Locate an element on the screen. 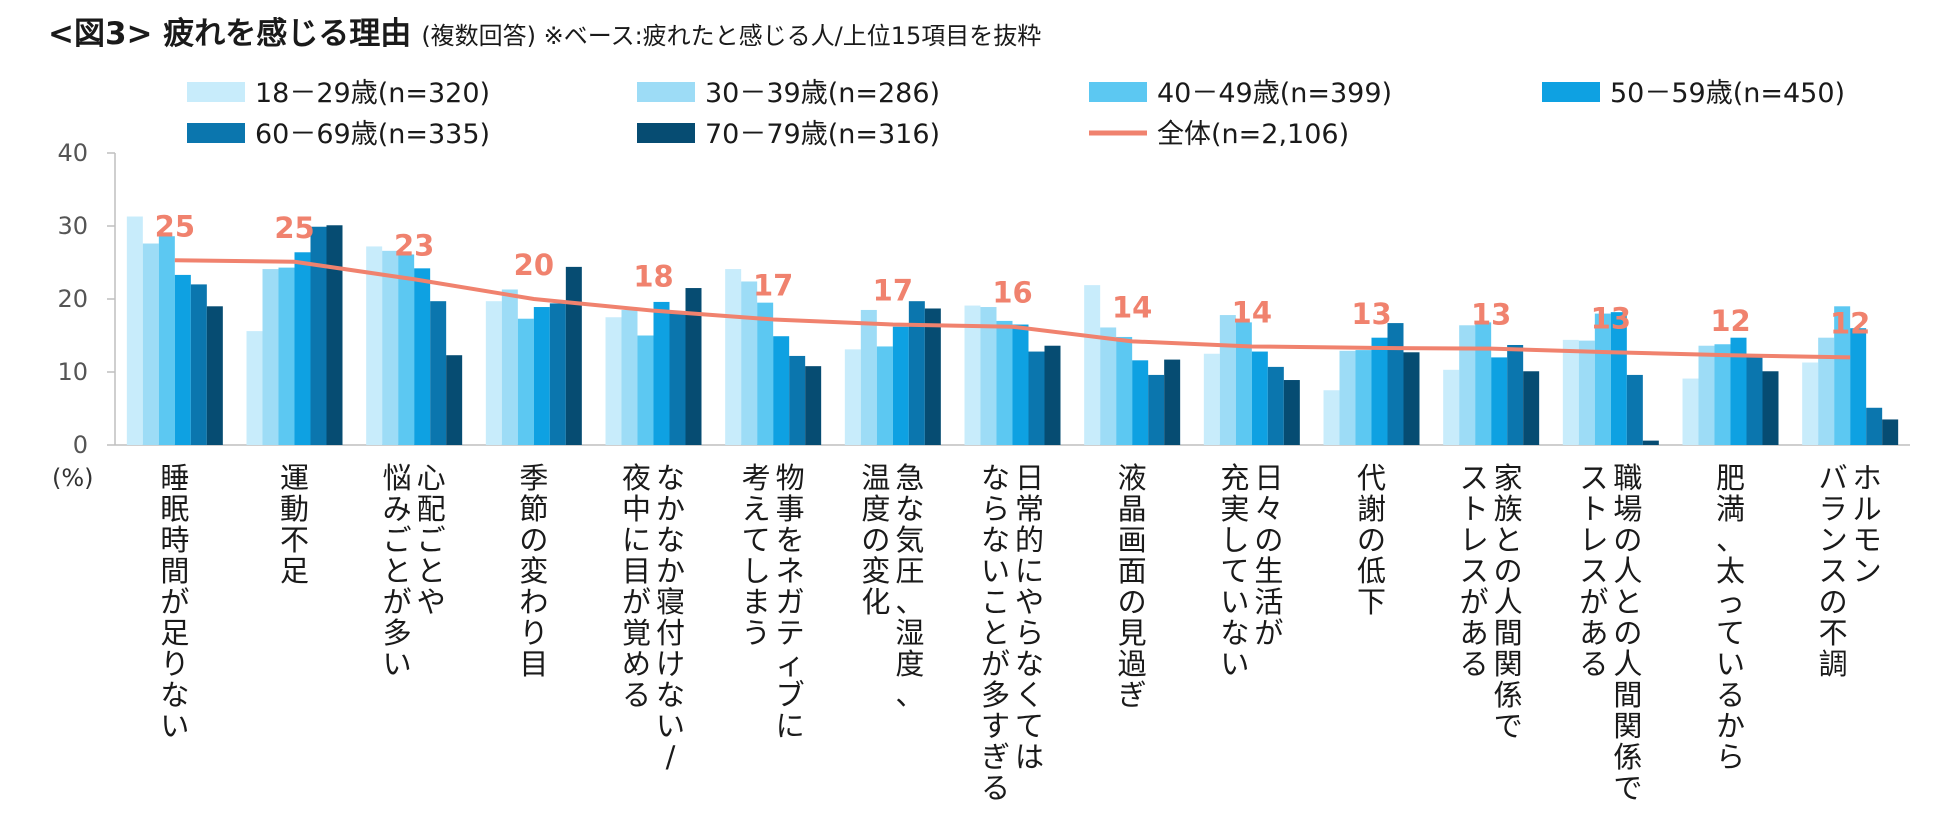  legend-label: 全体(n=2,106) is located at coordinates (1253, 134).